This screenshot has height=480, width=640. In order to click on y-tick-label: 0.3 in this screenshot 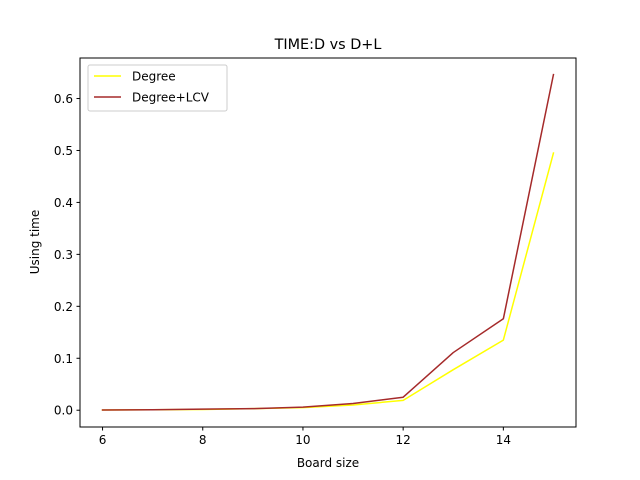, I will do `click(63, 255)`.